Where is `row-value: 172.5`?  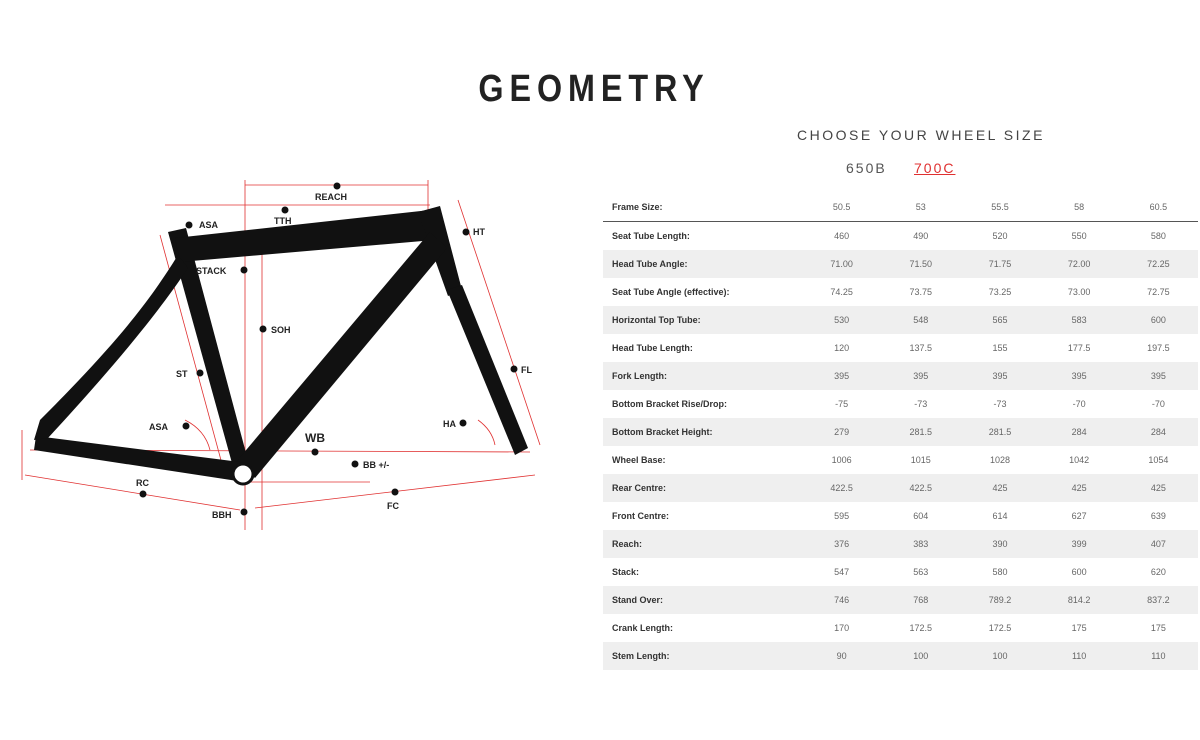
row-value: 172.5 is located at coordinates (921, 628).